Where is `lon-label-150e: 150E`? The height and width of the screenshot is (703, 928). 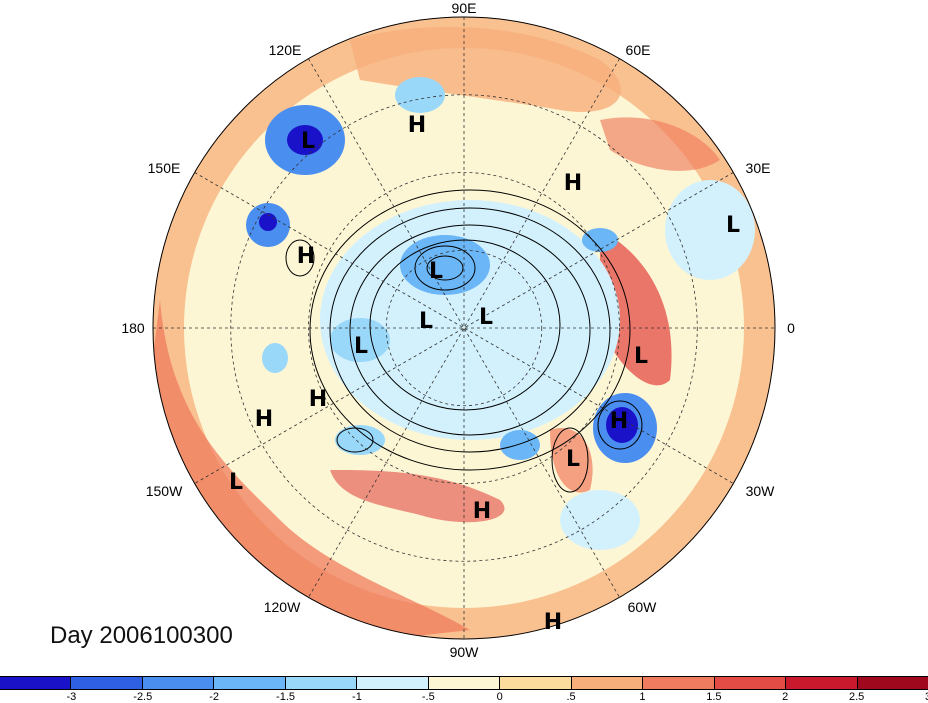 lon-label-150e: 150E is located at coordinates (164, 168).